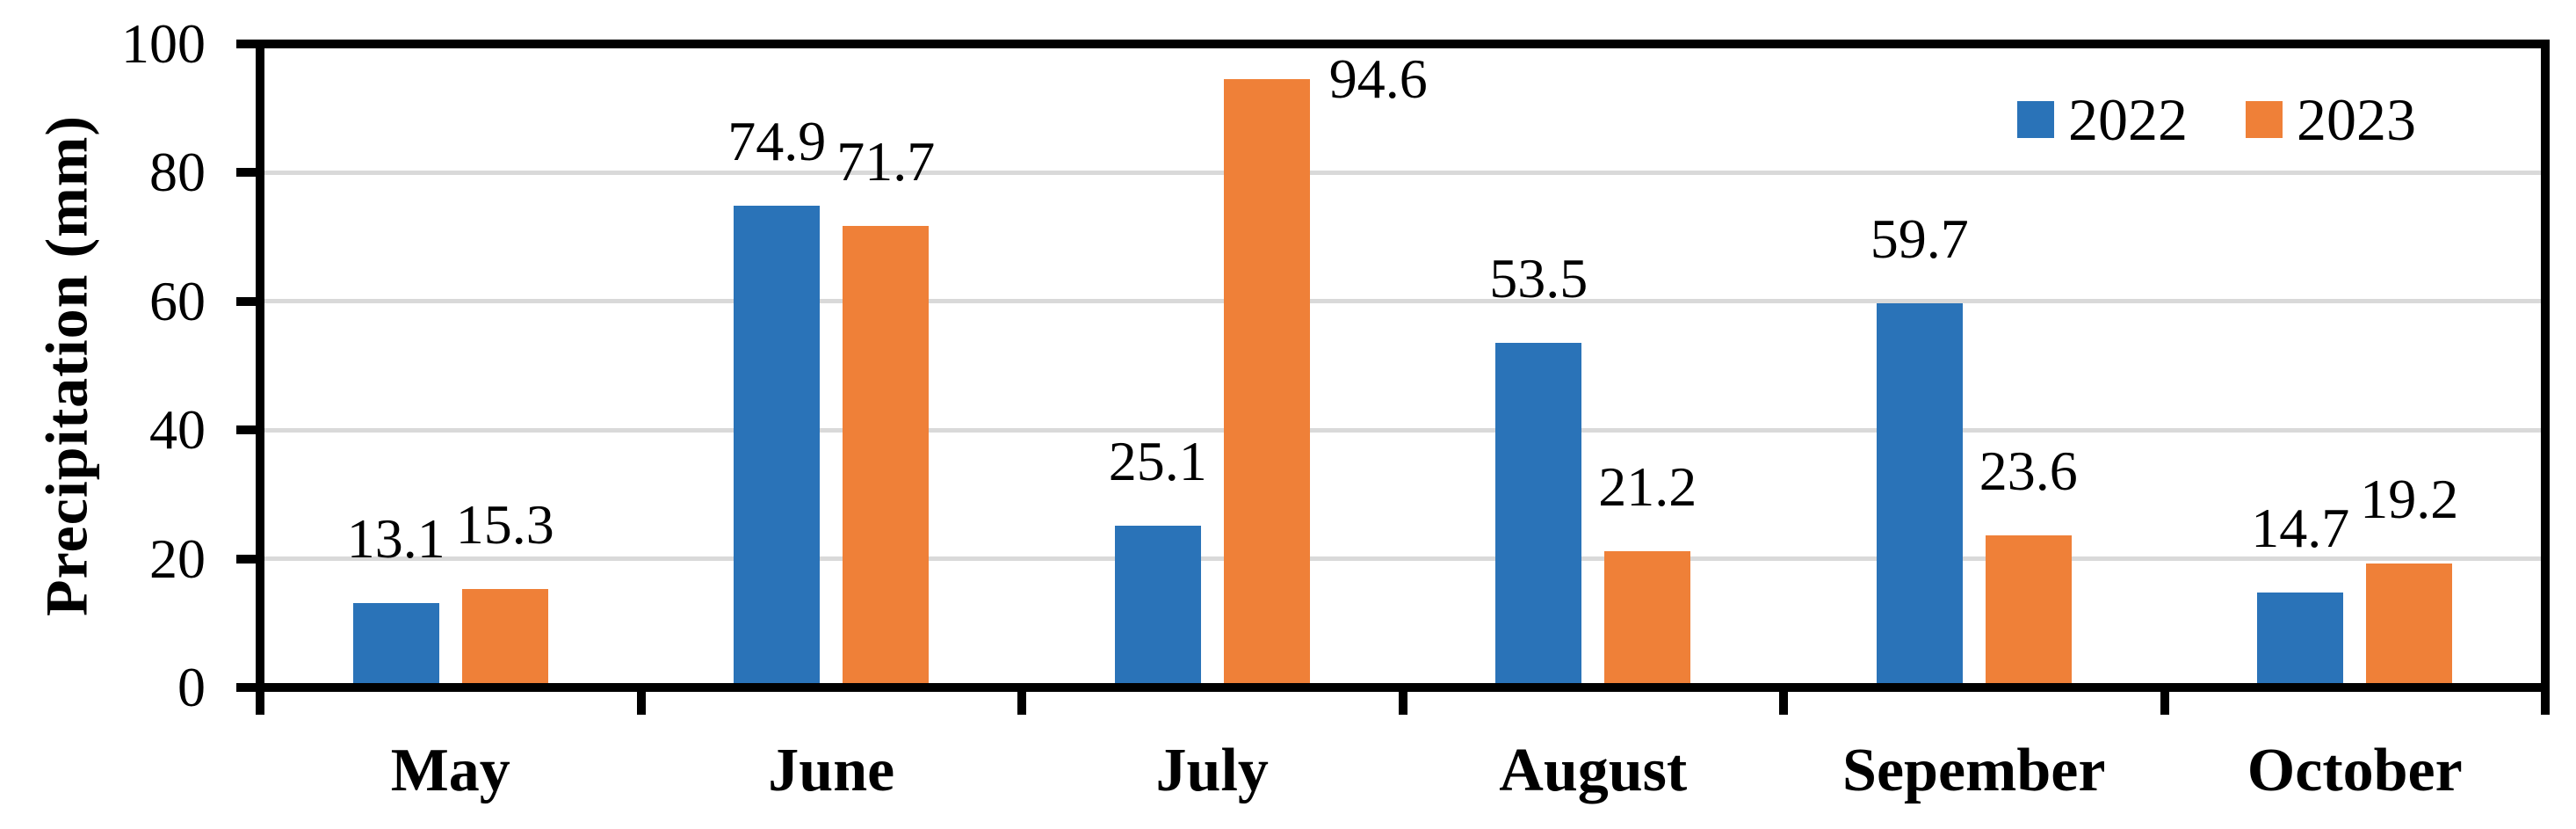  I want to click on x-tick-label-Sepember: Sepember, so click(1974, 770).